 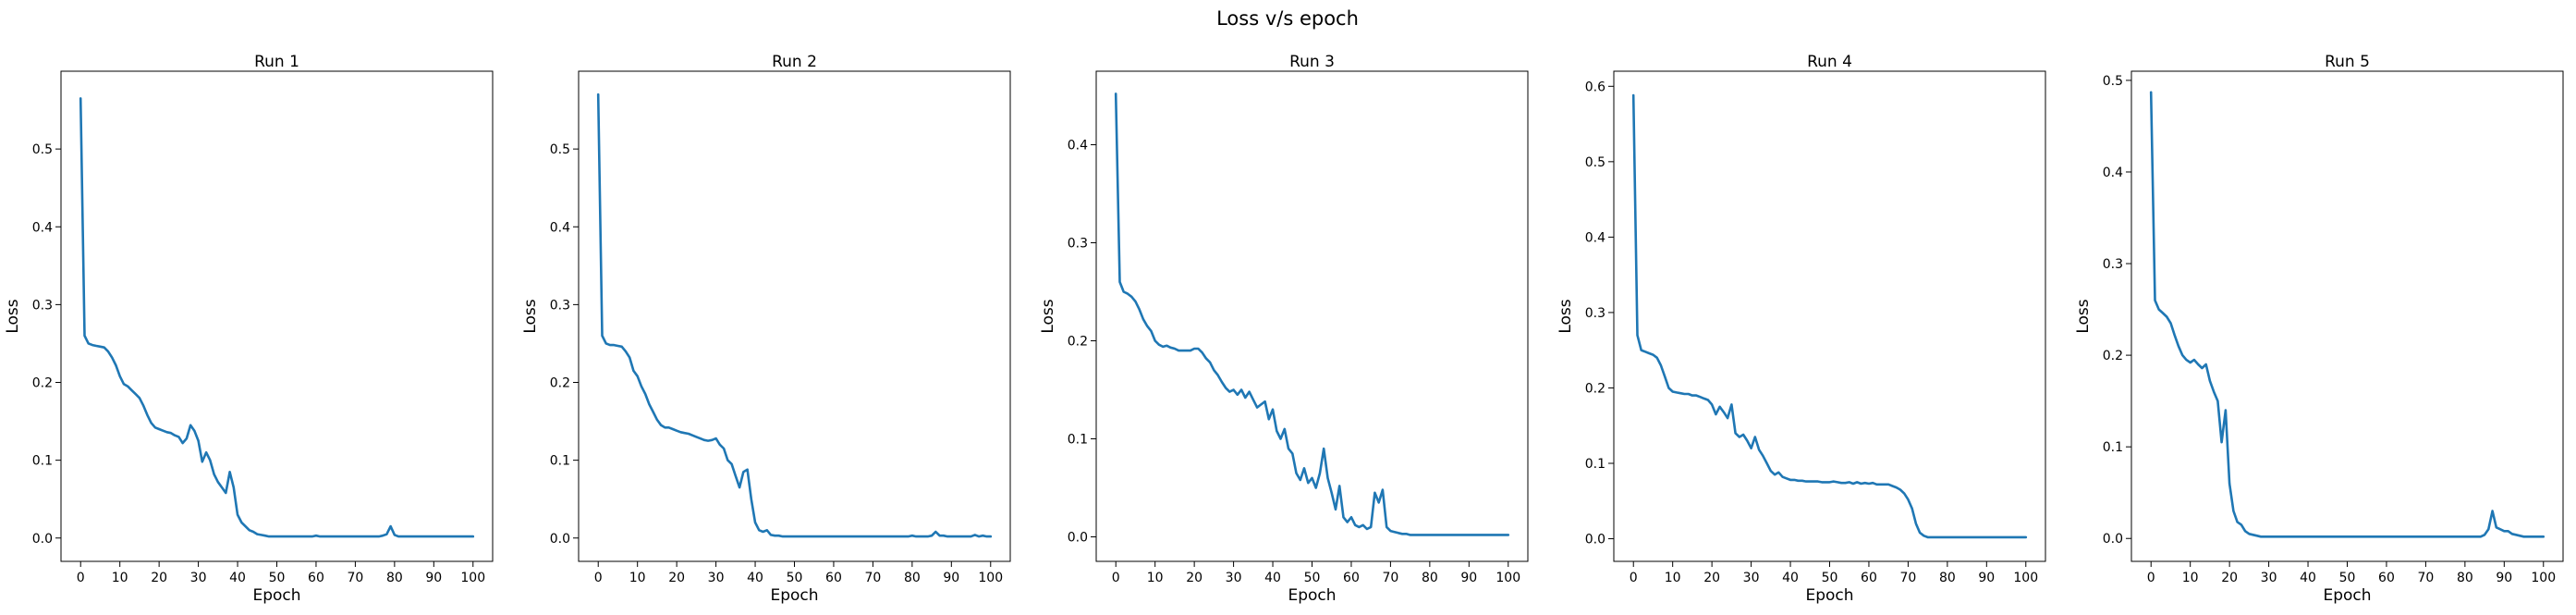 What do you see at coordinates (794, 62) in the screenshot?
I see `chart-title: Run 2` at bounding box center [794, 62].